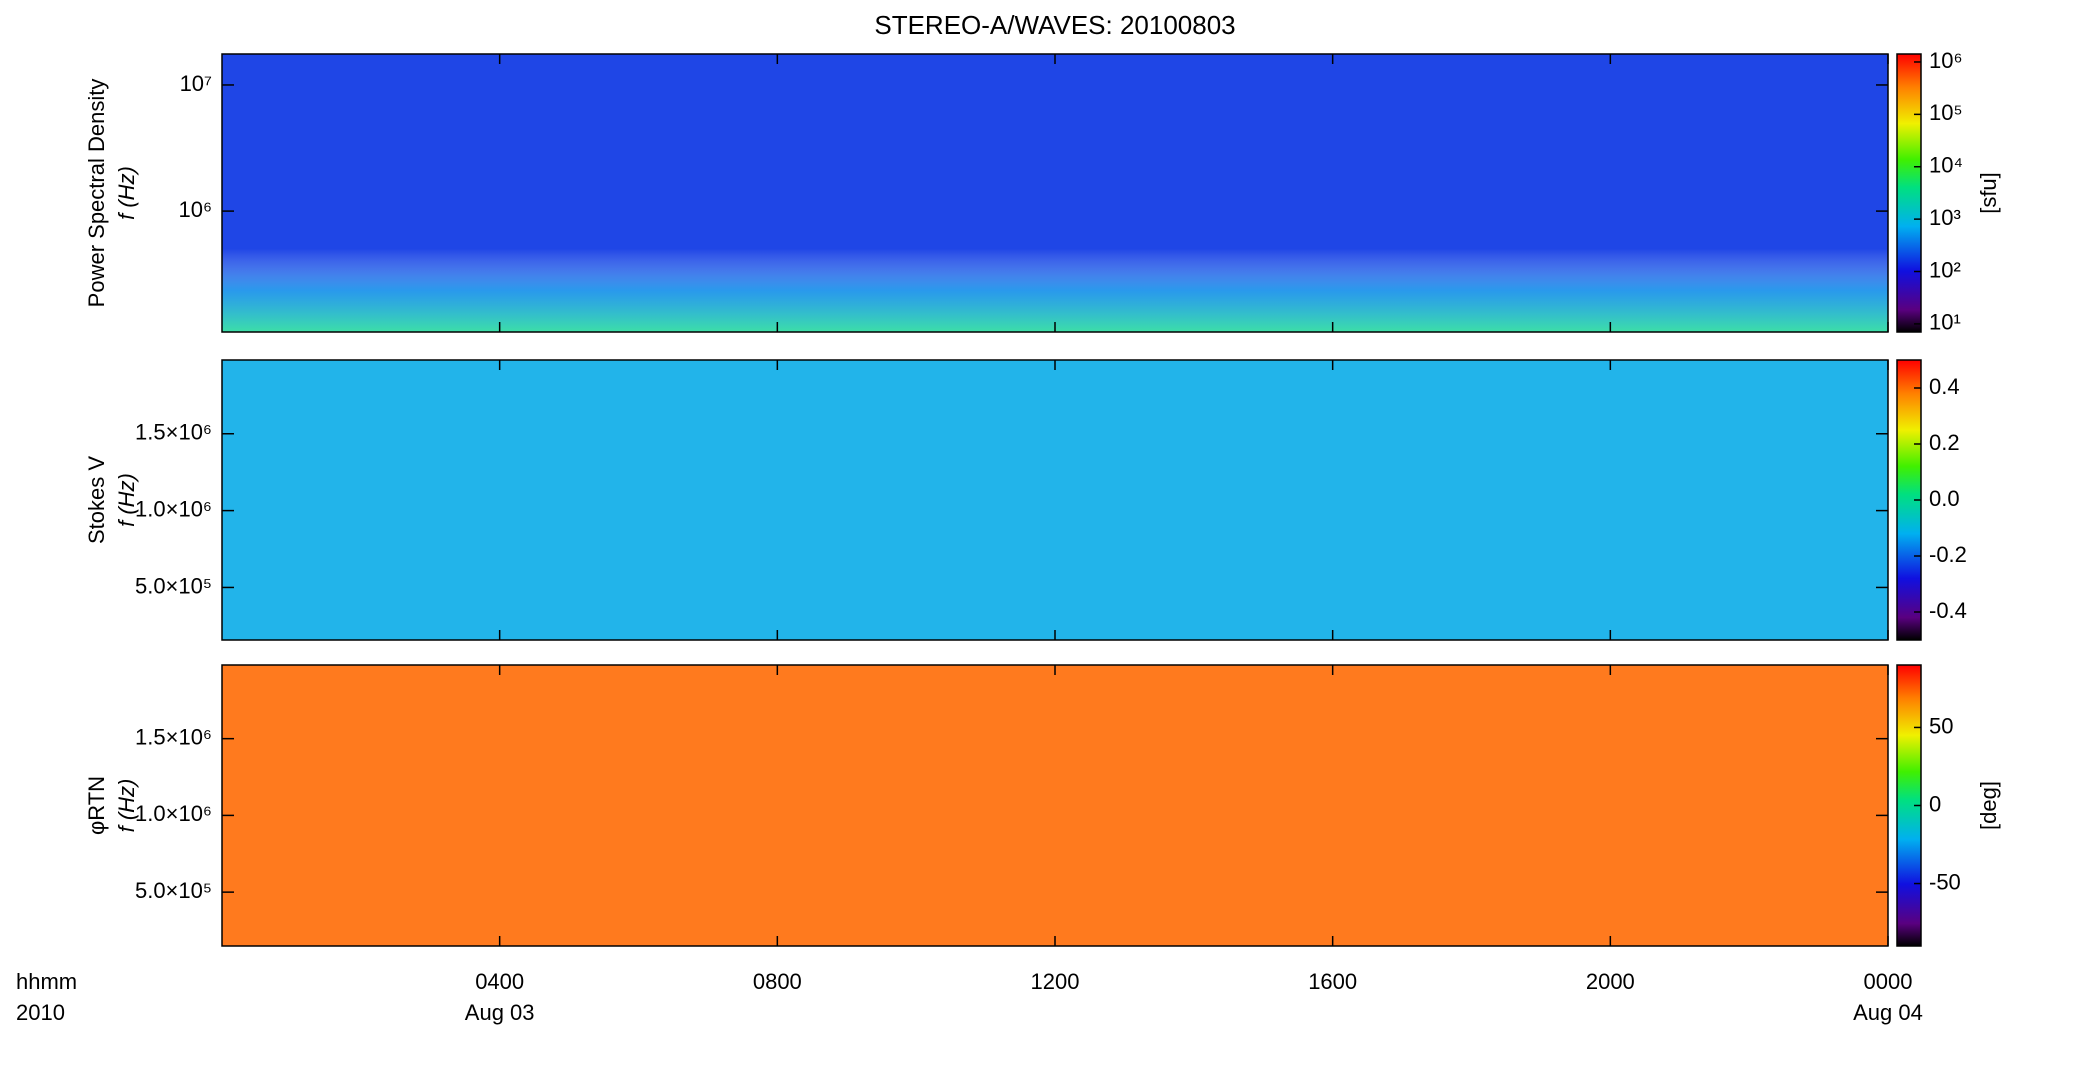 Image resolution: width=2096 pixels, height=1080 pixels. Describe the element at coordinates (777, 981) in the screenshot. I see `x-tick-label: 0800` at that location.